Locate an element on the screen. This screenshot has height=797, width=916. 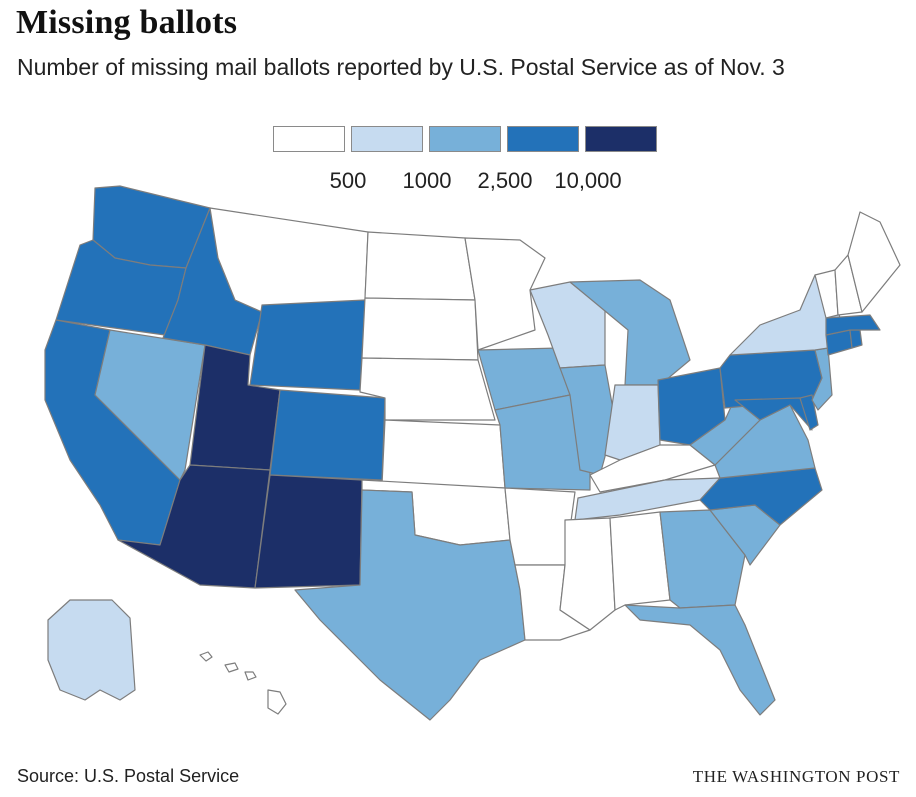
state-mt is located at coordinates (289, 260).